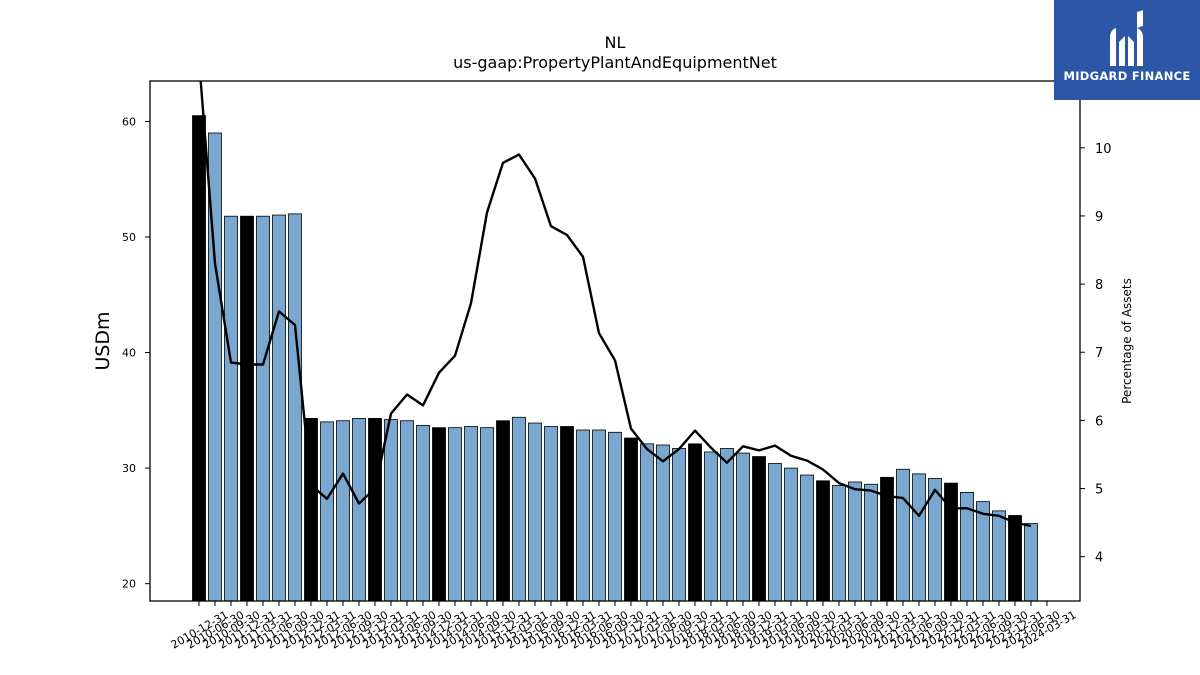  Describe the element at coordinates (103, 340) in the screenshot. I see `y-axis-left-label: USDm` at that location.